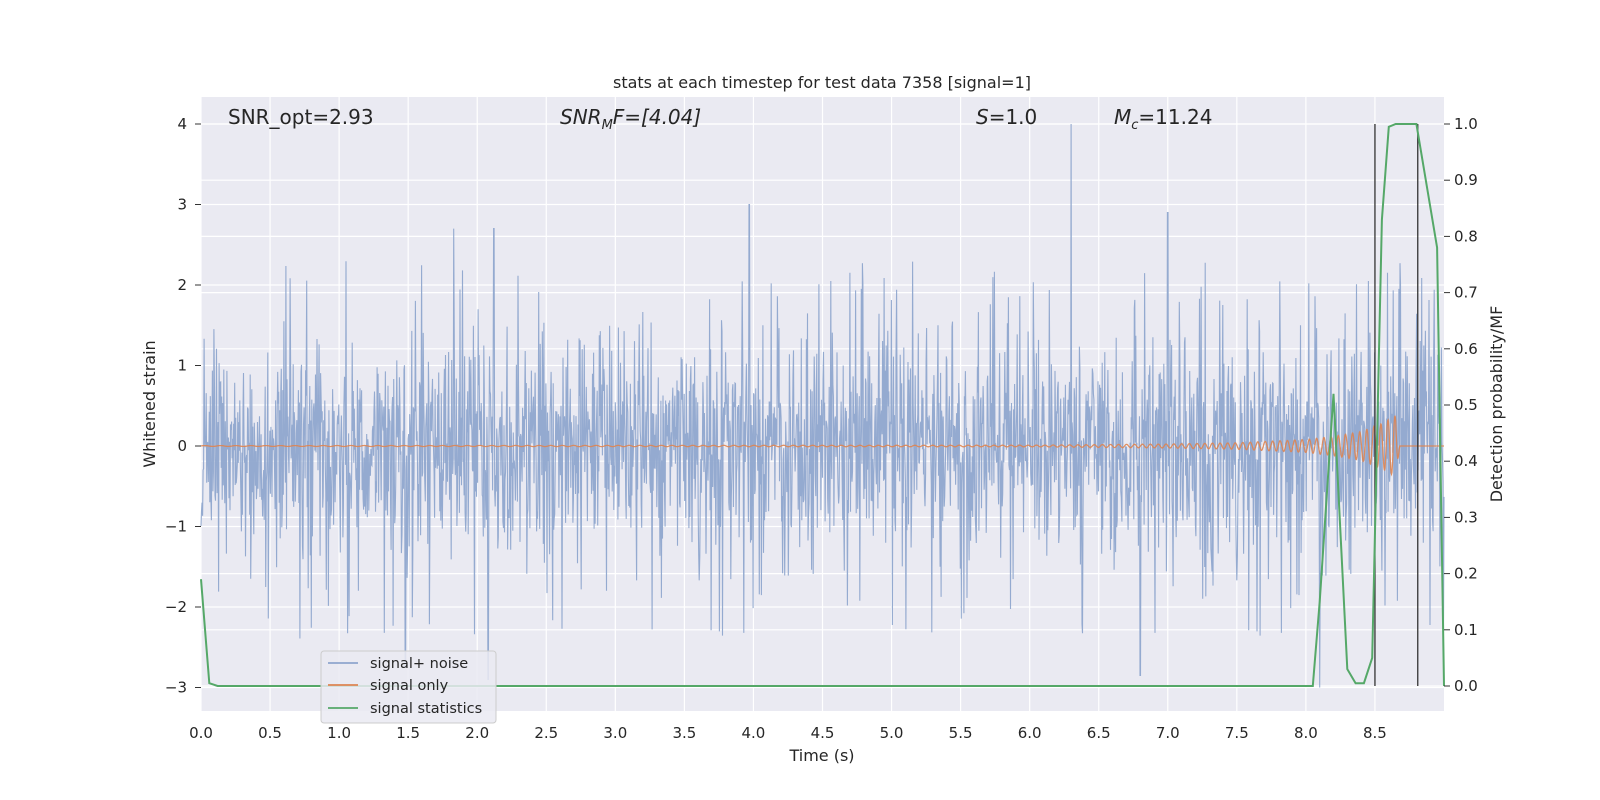 The width and height of the screenshot is (1600, 800). Describe the element at coordinates (182, 366) in the screenshot. I see `y-tick-label: 1` at that location.